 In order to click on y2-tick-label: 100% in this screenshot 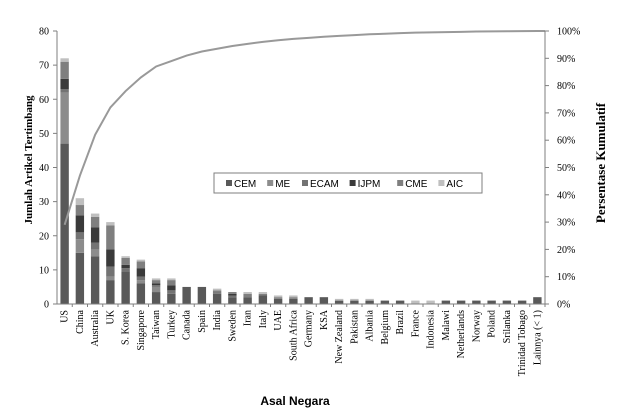, I will do `click(568, 32)`.